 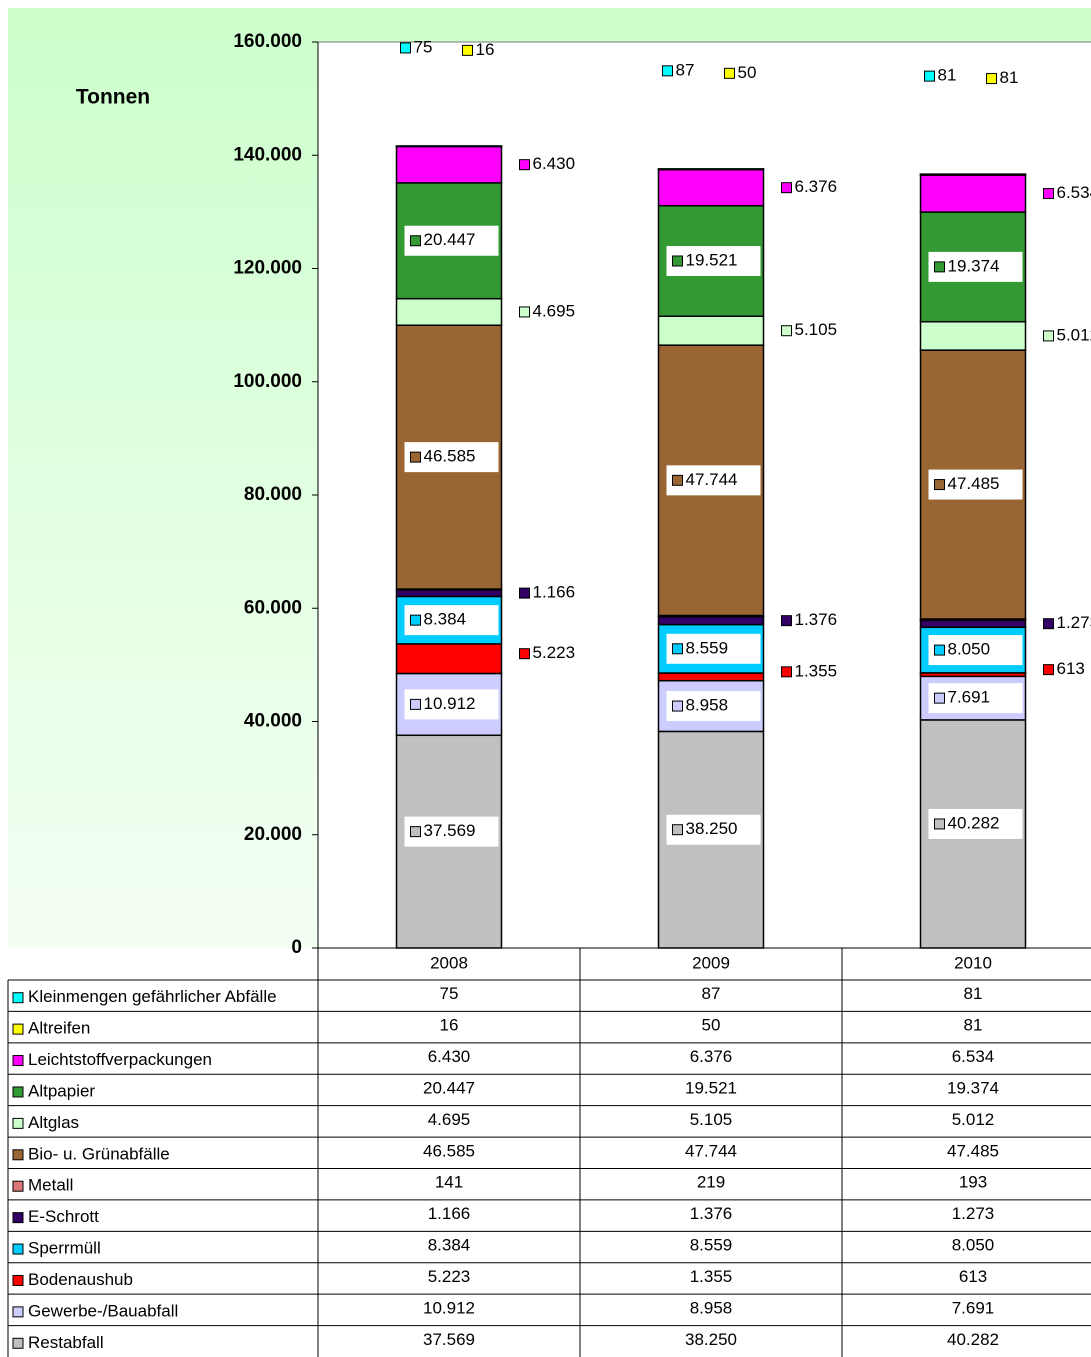 What do you see at coordinates (973, 1307) in the screenshot?
I see `table-cell: 7.691` at bounding box center [973, 1307].